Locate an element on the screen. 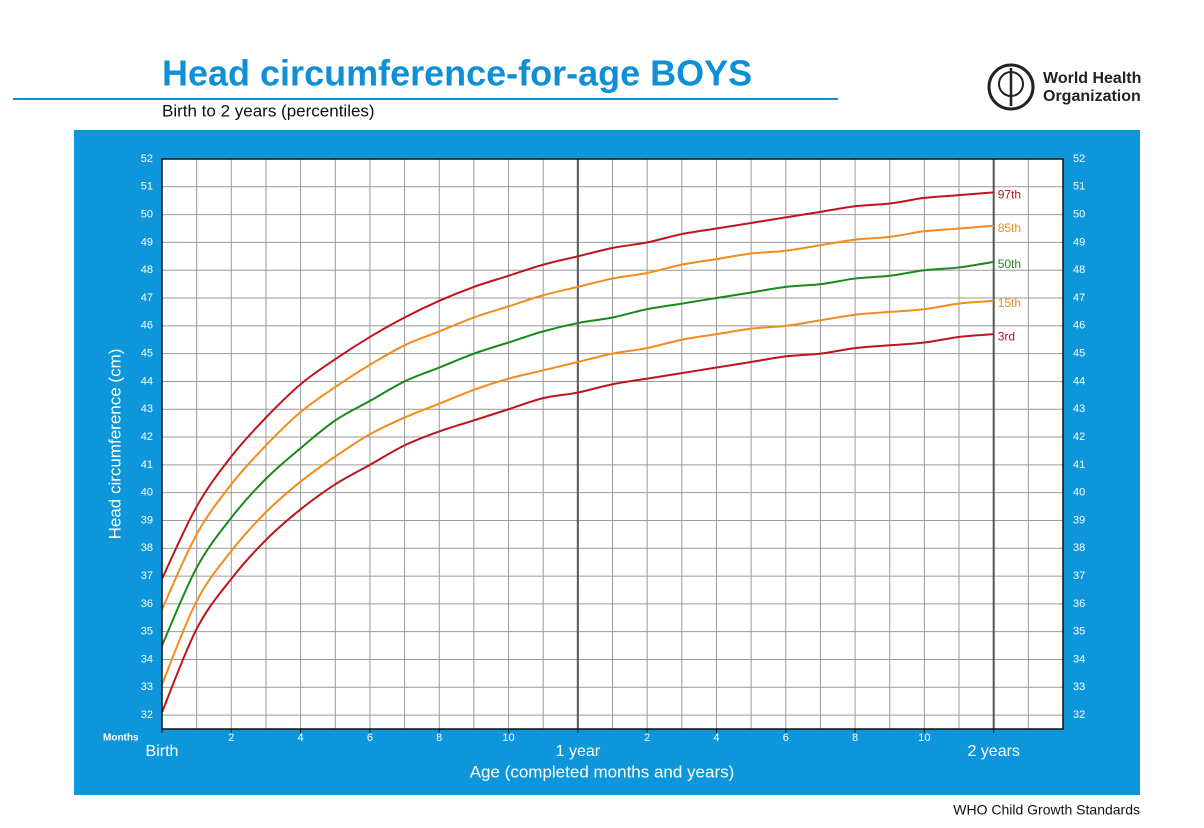 The width and height of the screenshot is (1204, 828). x-tick-label: Birth is located at coordinates (162, 751).